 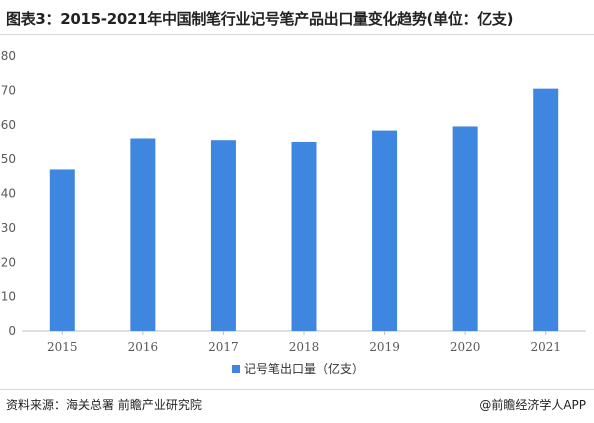 I want to click on x-tick-label: 2021, so click(x=545, y=347).